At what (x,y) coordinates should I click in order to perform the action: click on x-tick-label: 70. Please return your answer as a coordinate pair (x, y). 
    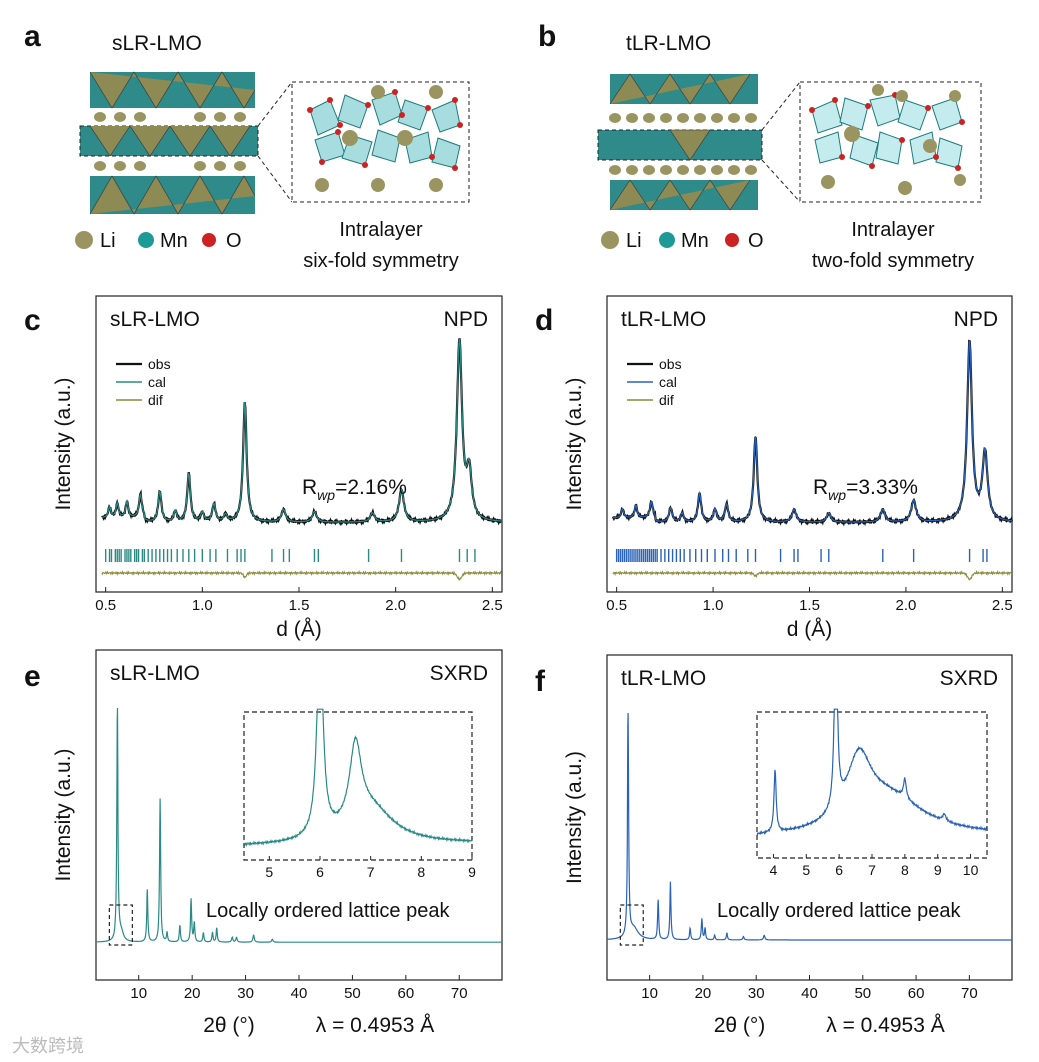
    Looking at the image, I should click on (969, 993).